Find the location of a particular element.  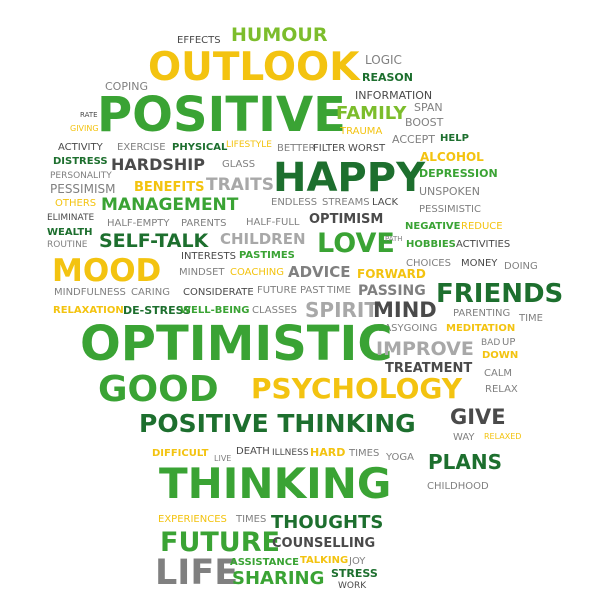

word-worst: WORST is located at coordinates (367, 148).